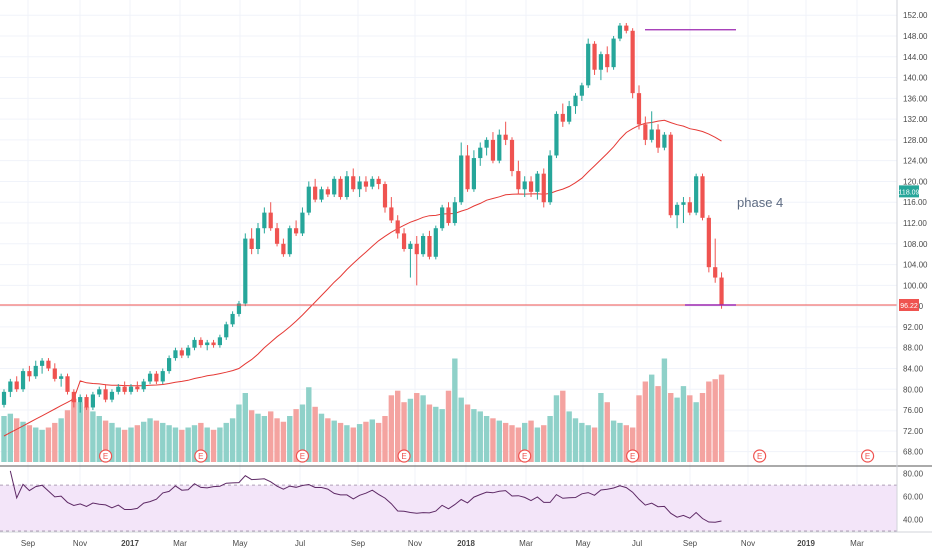  What do you see at coordinates (448, 501) in the screenshot?
I see `rsi-pane` at bounding box center [448, 501].